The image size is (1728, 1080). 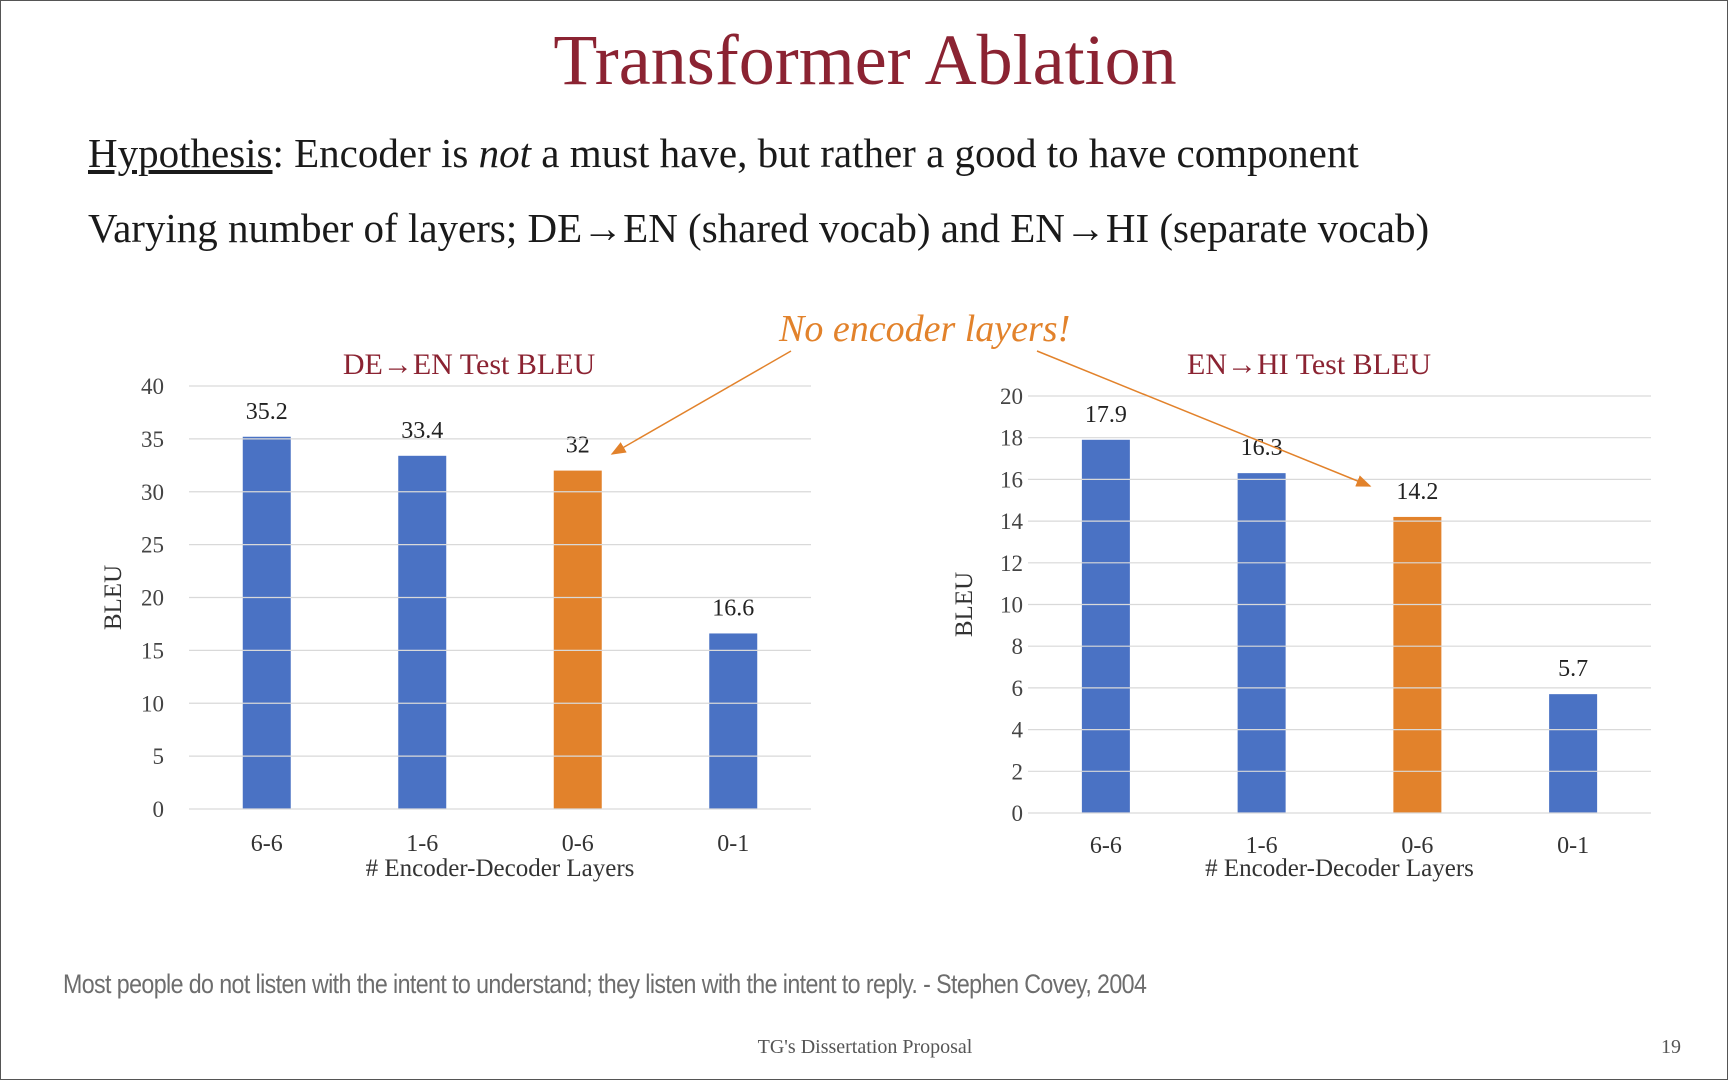 I want to click on callout-label: No encoder layers!, so click(x=925, y=329).